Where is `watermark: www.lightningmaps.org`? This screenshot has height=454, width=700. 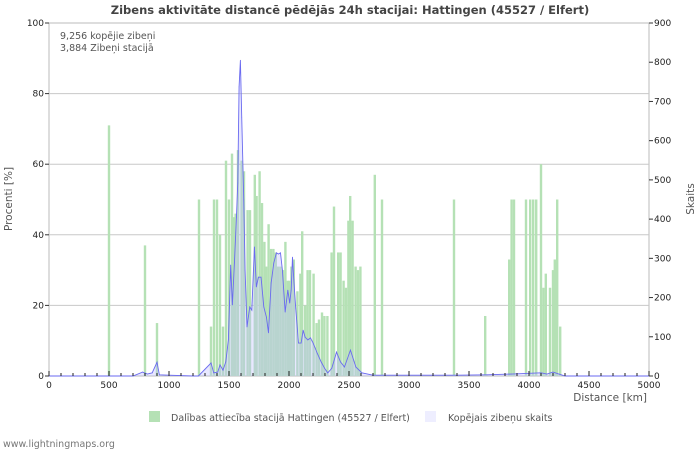 watermark: www.lightningmaps.org is located at coordinates (59, 444).